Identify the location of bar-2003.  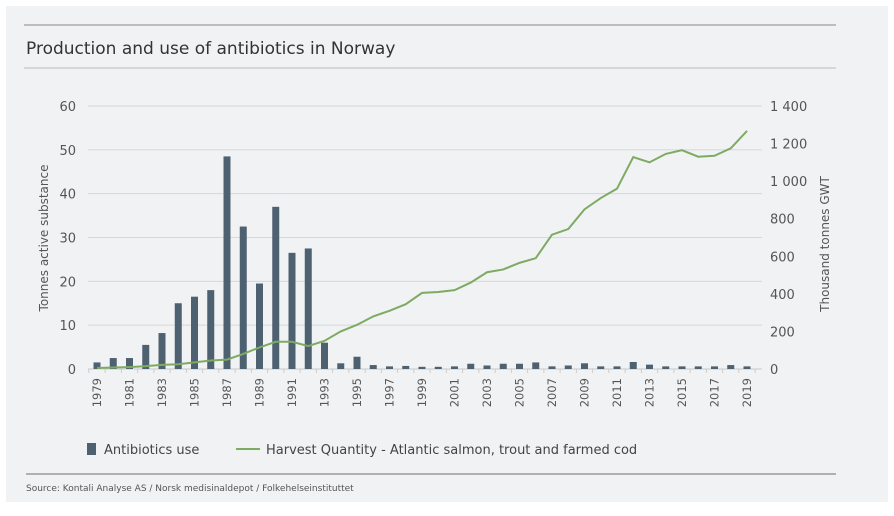
(487, 367).